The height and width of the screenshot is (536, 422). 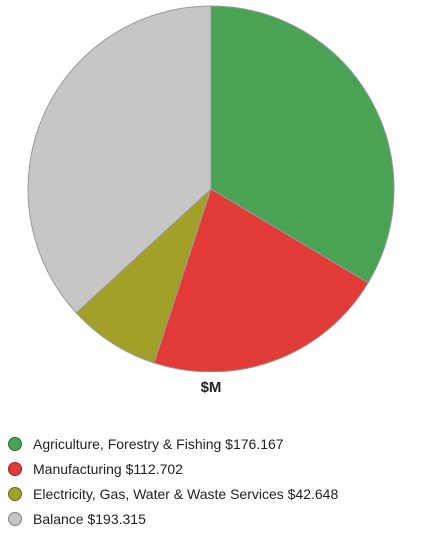 What do you see at coordinates (89, 518) in the screenshot?
I see `legend-label: Balance $193.315` at bounding box center [89, 518].